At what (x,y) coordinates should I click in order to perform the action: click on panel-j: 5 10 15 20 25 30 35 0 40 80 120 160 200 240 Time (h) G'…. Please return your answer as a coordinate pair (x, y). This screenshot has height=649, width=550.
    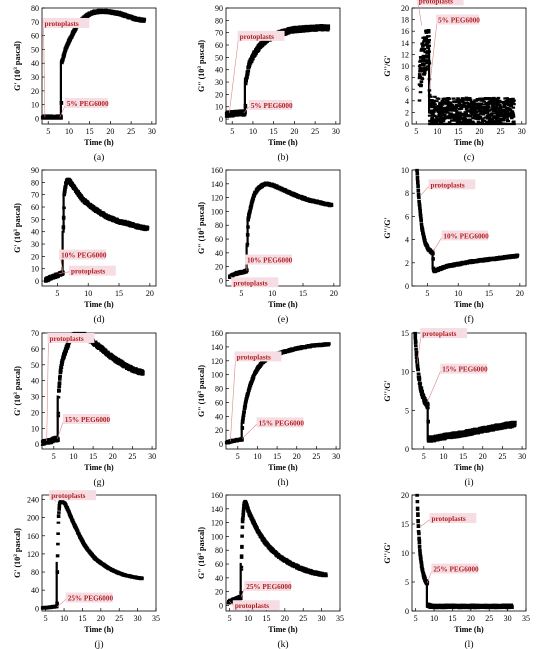
    Looking at the image, I should click on (86, 569).